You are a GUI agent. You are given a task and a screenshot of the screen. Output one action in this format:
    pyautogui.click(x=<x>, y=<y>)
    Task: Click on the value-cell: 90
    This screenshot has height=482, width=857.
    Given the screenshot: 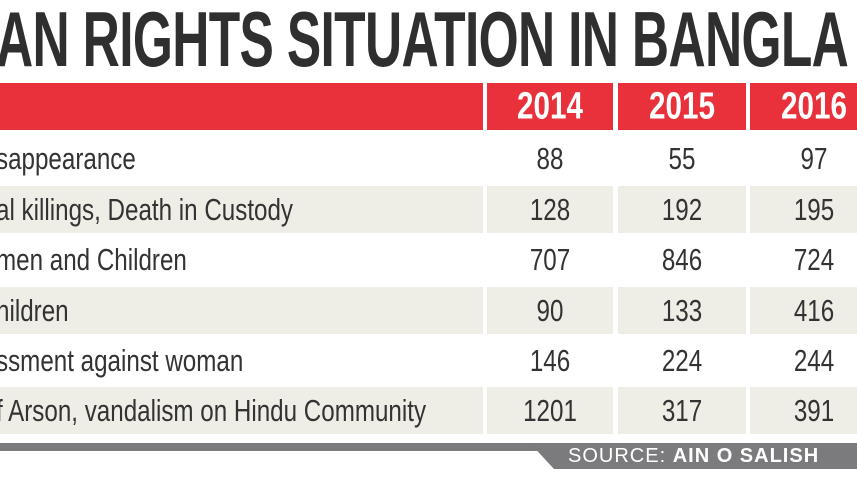 What is the action you would take?
    pyautogui.click(x=550, y=310)
    